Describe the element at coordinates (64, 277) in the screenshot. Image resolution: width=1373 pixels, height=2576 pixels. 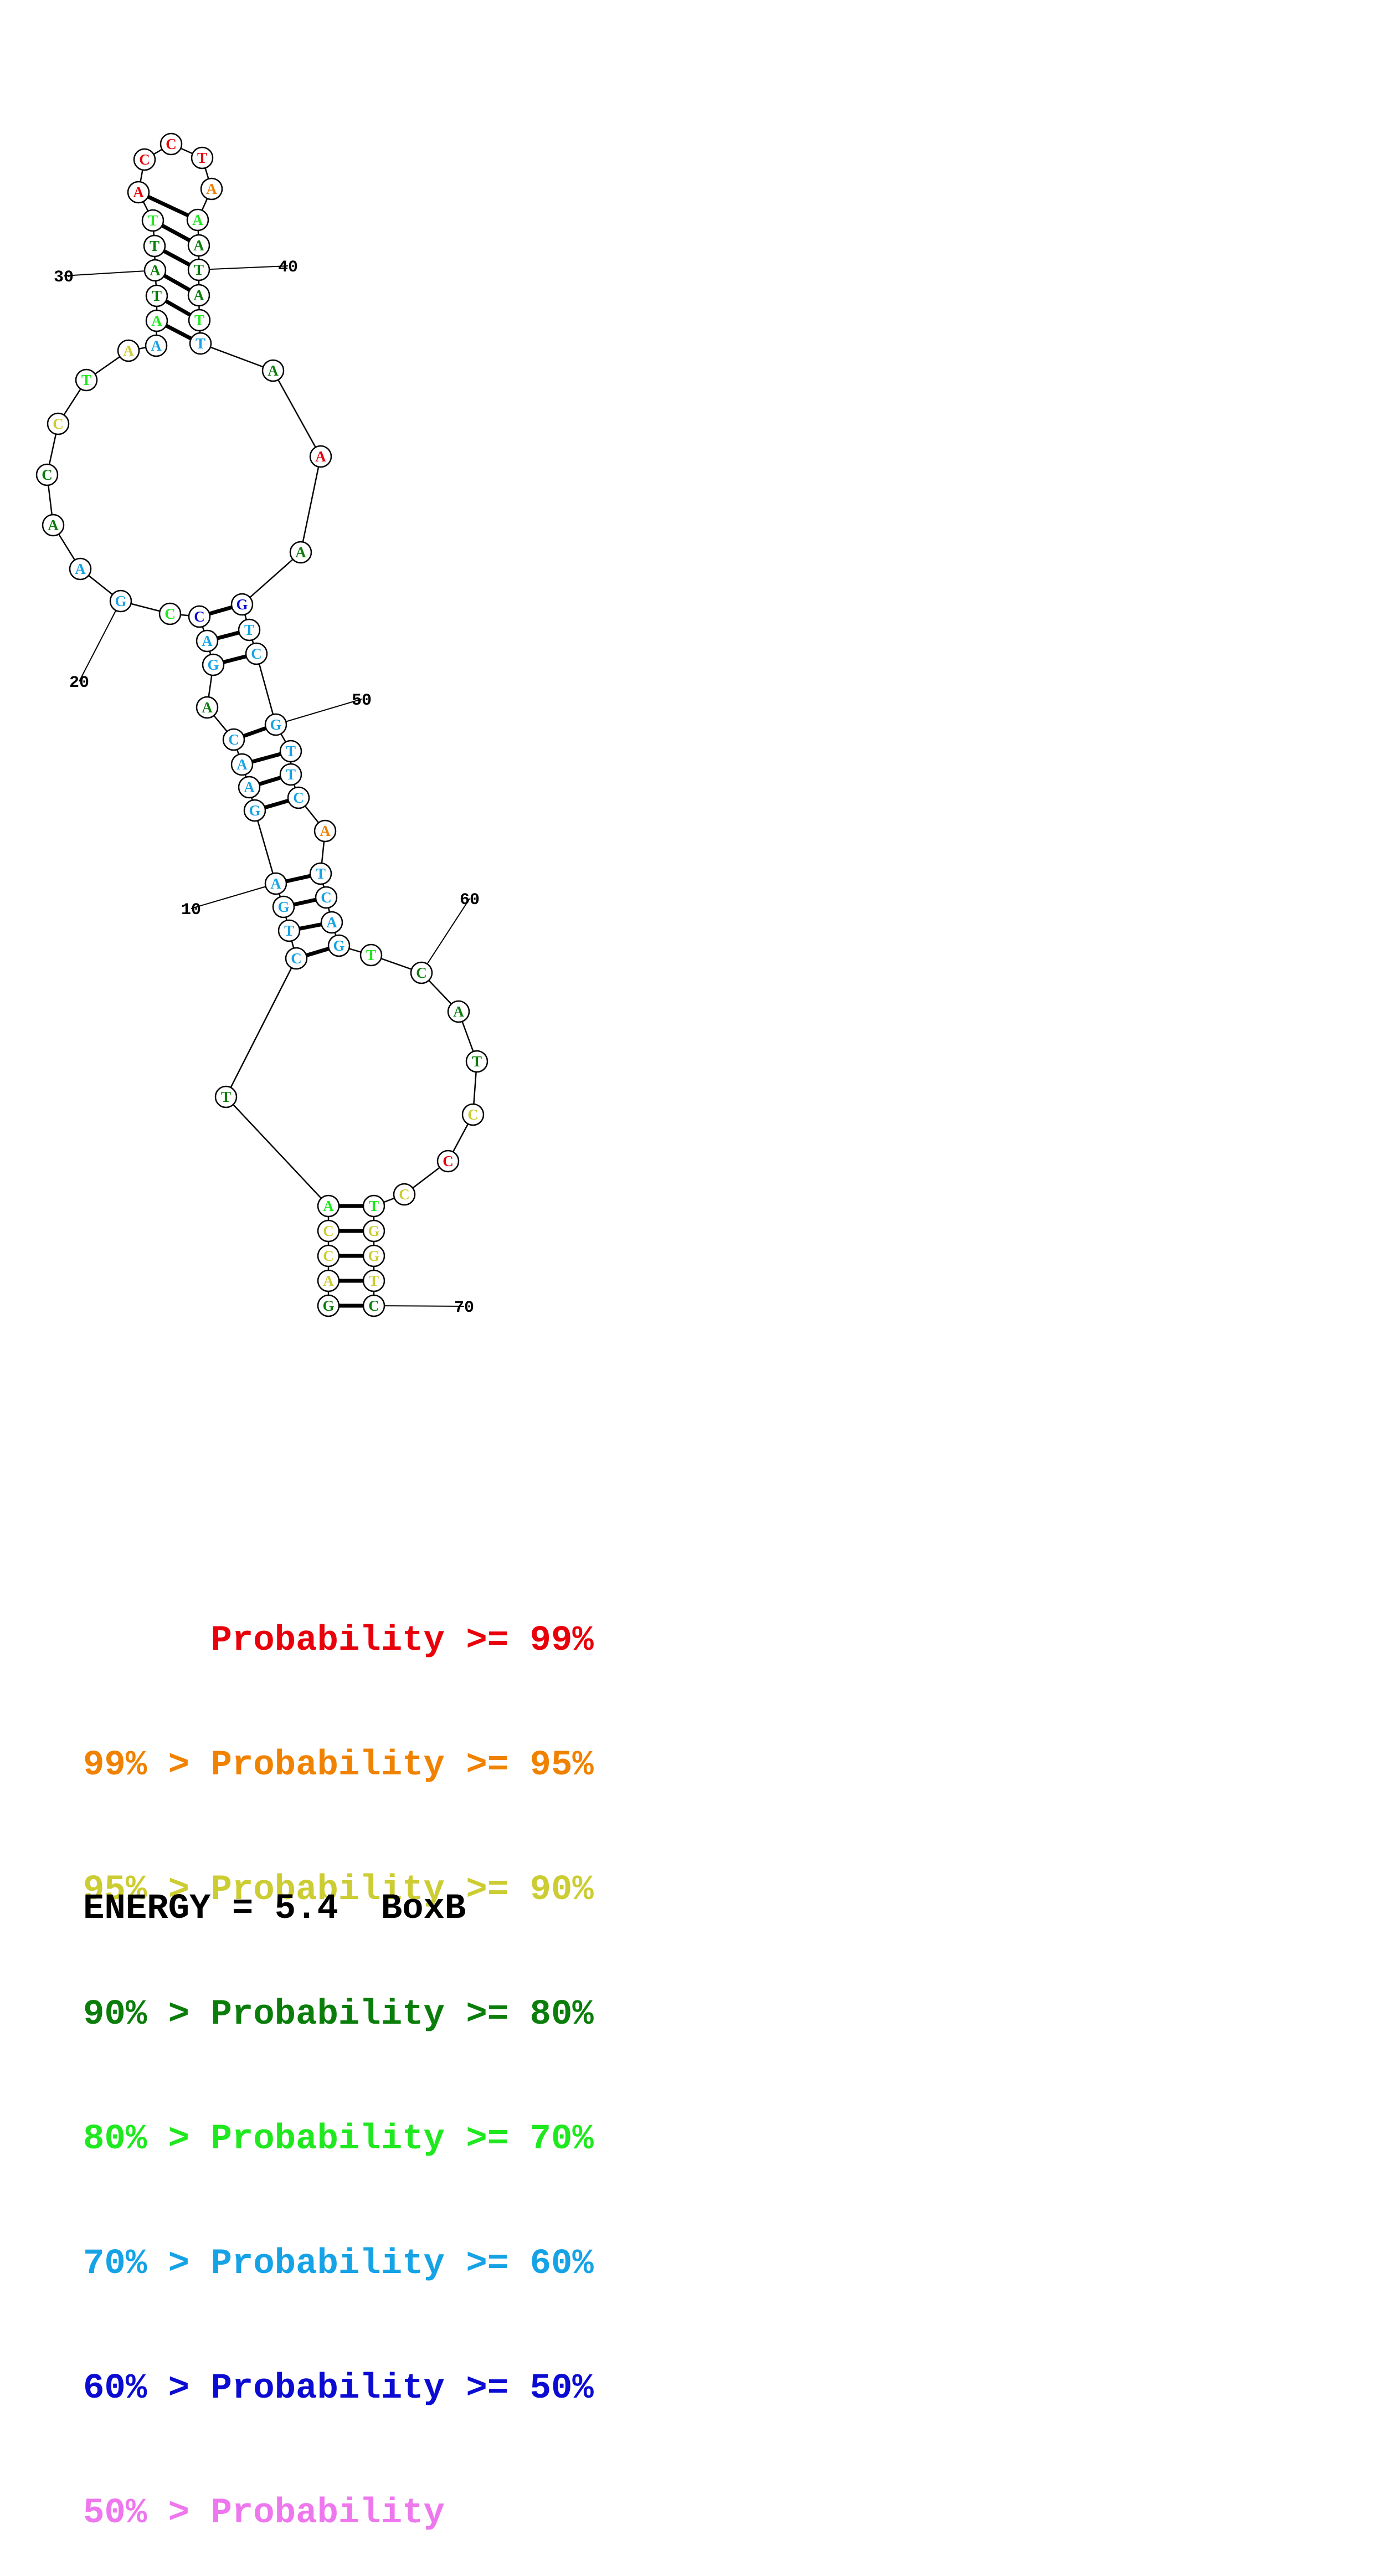
I see `position-label-30: 30` at that location.